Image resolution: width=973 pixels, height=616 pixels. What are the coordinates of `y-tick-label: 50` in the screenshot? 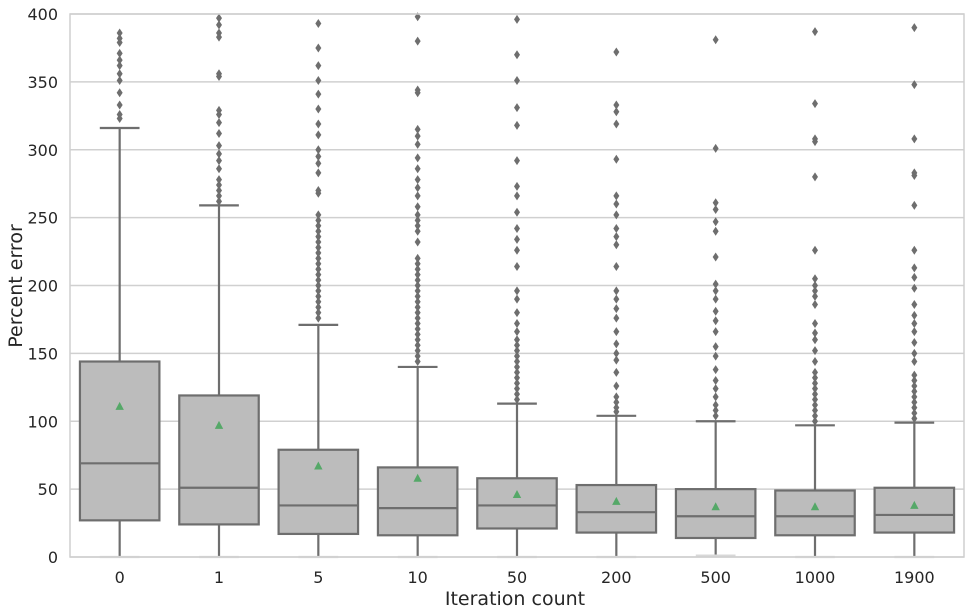 It's located at (48, 489).